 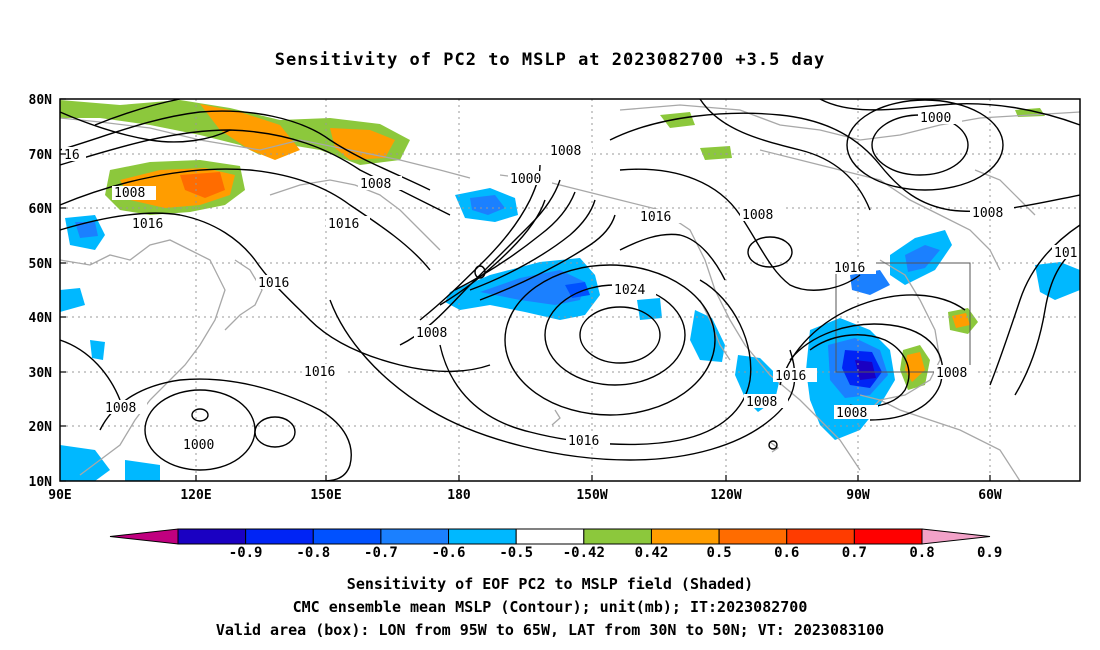 What do you see at coordinates (246, 553) in the screenshot?
I see `colorbar-label: -0.9` at bounding box center [246, 553].